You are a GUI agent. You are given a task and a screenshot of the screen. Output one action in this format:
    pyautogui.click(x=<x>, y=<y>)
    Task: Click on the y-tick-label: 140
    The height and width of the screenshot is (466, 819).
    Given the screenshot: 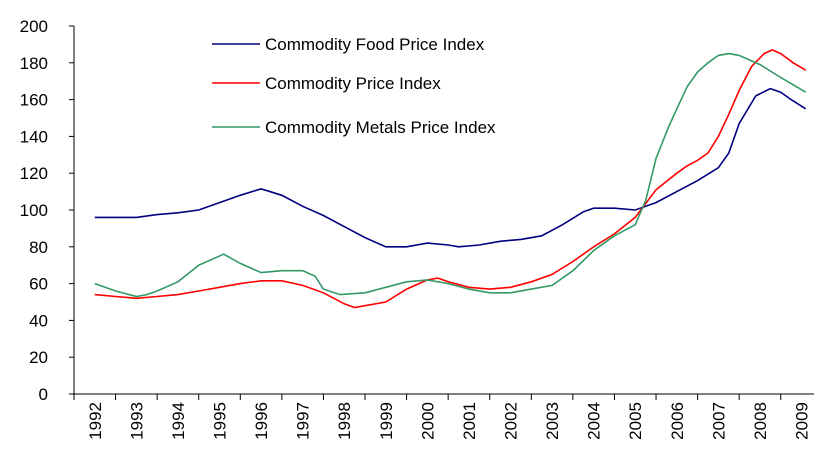 What is the action you would take?
    pyautogui.click(x=34, y=136)
    